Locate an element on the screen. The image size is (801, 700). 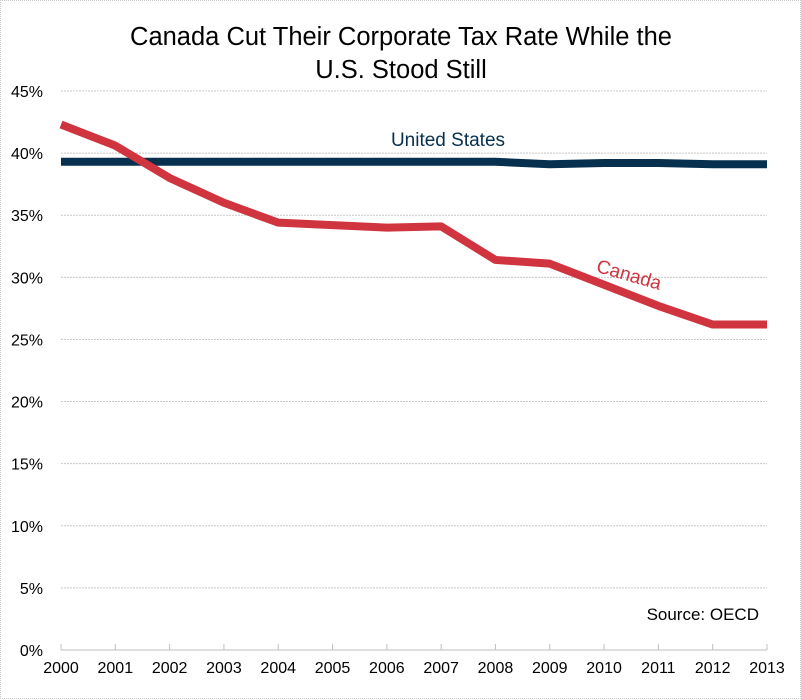
x-tick-label: 2005 is located at coordinates (333, 668).